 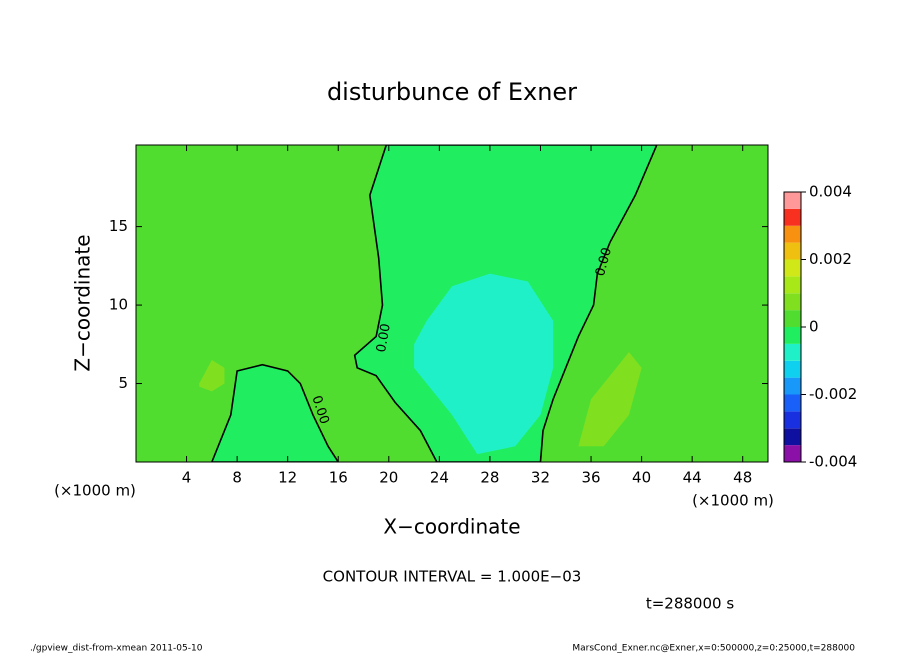 What do you see at coordinates (692, 478) in the screenshot?
I see `x-tick-label: 44` at bounding box center [692, 478].